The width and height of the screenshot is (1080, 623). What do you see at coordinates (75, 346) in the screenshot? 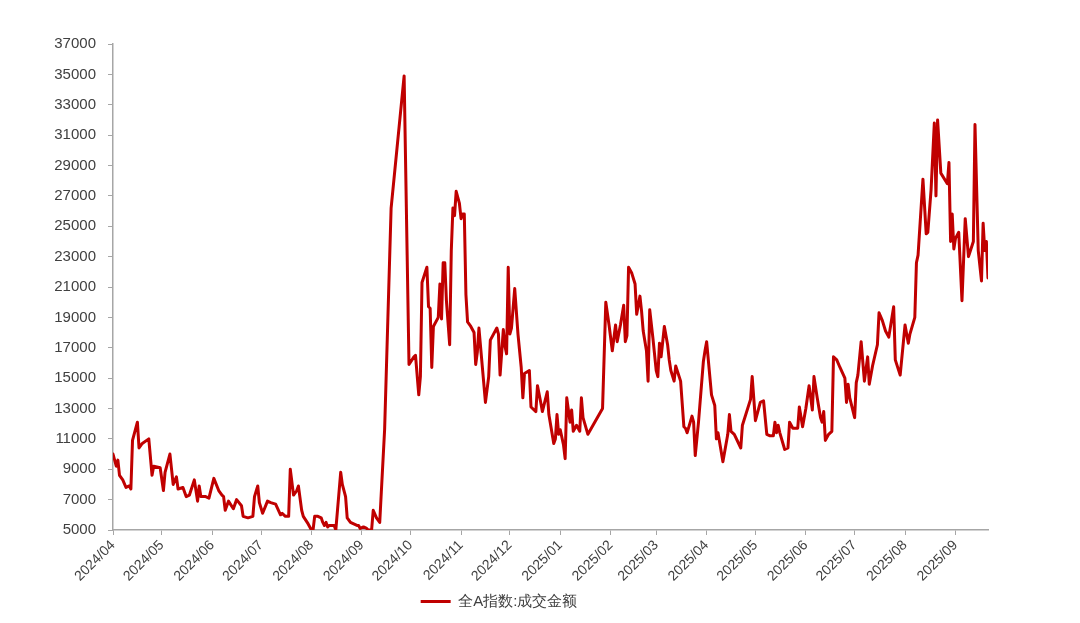
I see `y-tick-label: 17000` at bounding box center [75, 346].